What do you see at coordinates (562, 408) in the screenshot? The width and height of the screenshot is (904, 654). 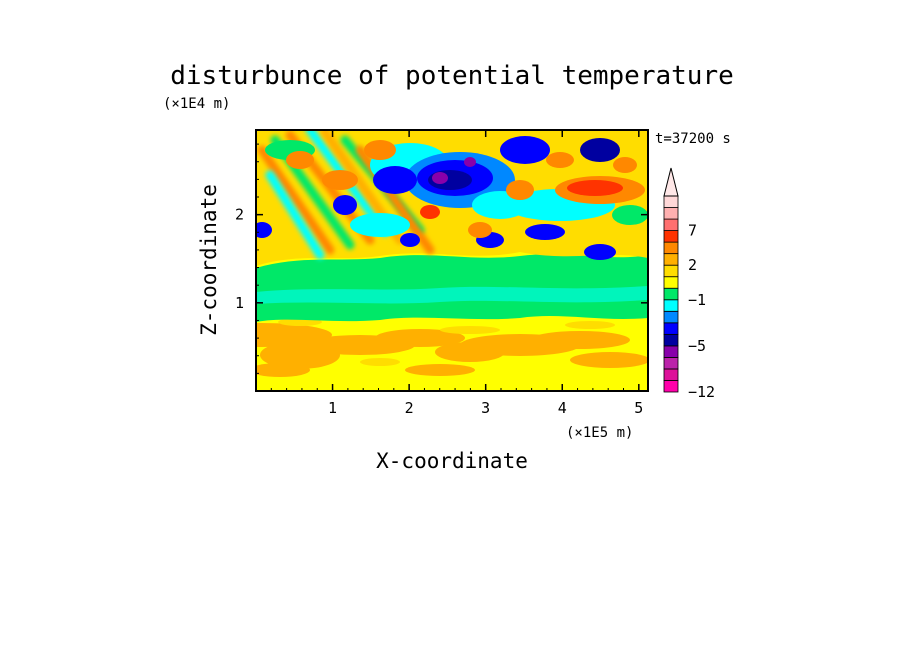 I see `x-tick-label: 4` at bounding box center [562, 408].